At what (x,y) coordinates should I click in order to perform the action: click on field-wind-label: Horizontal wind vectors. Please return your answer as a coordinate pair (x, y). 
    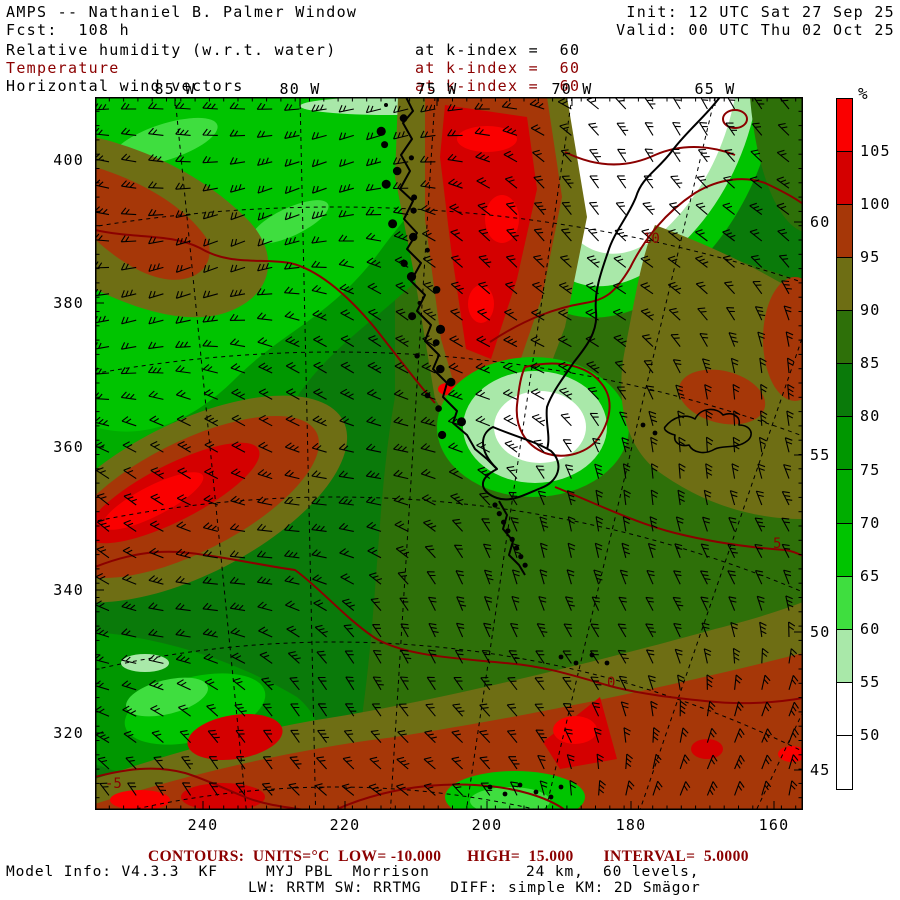
    Looking at the image, I should click on (125, 86).